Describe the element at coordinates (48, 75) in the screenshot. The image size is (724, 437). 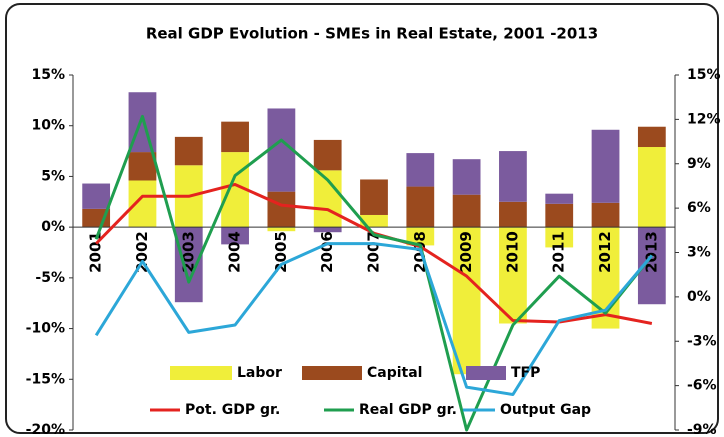
I see `y-tick-label: 15%` at that location.